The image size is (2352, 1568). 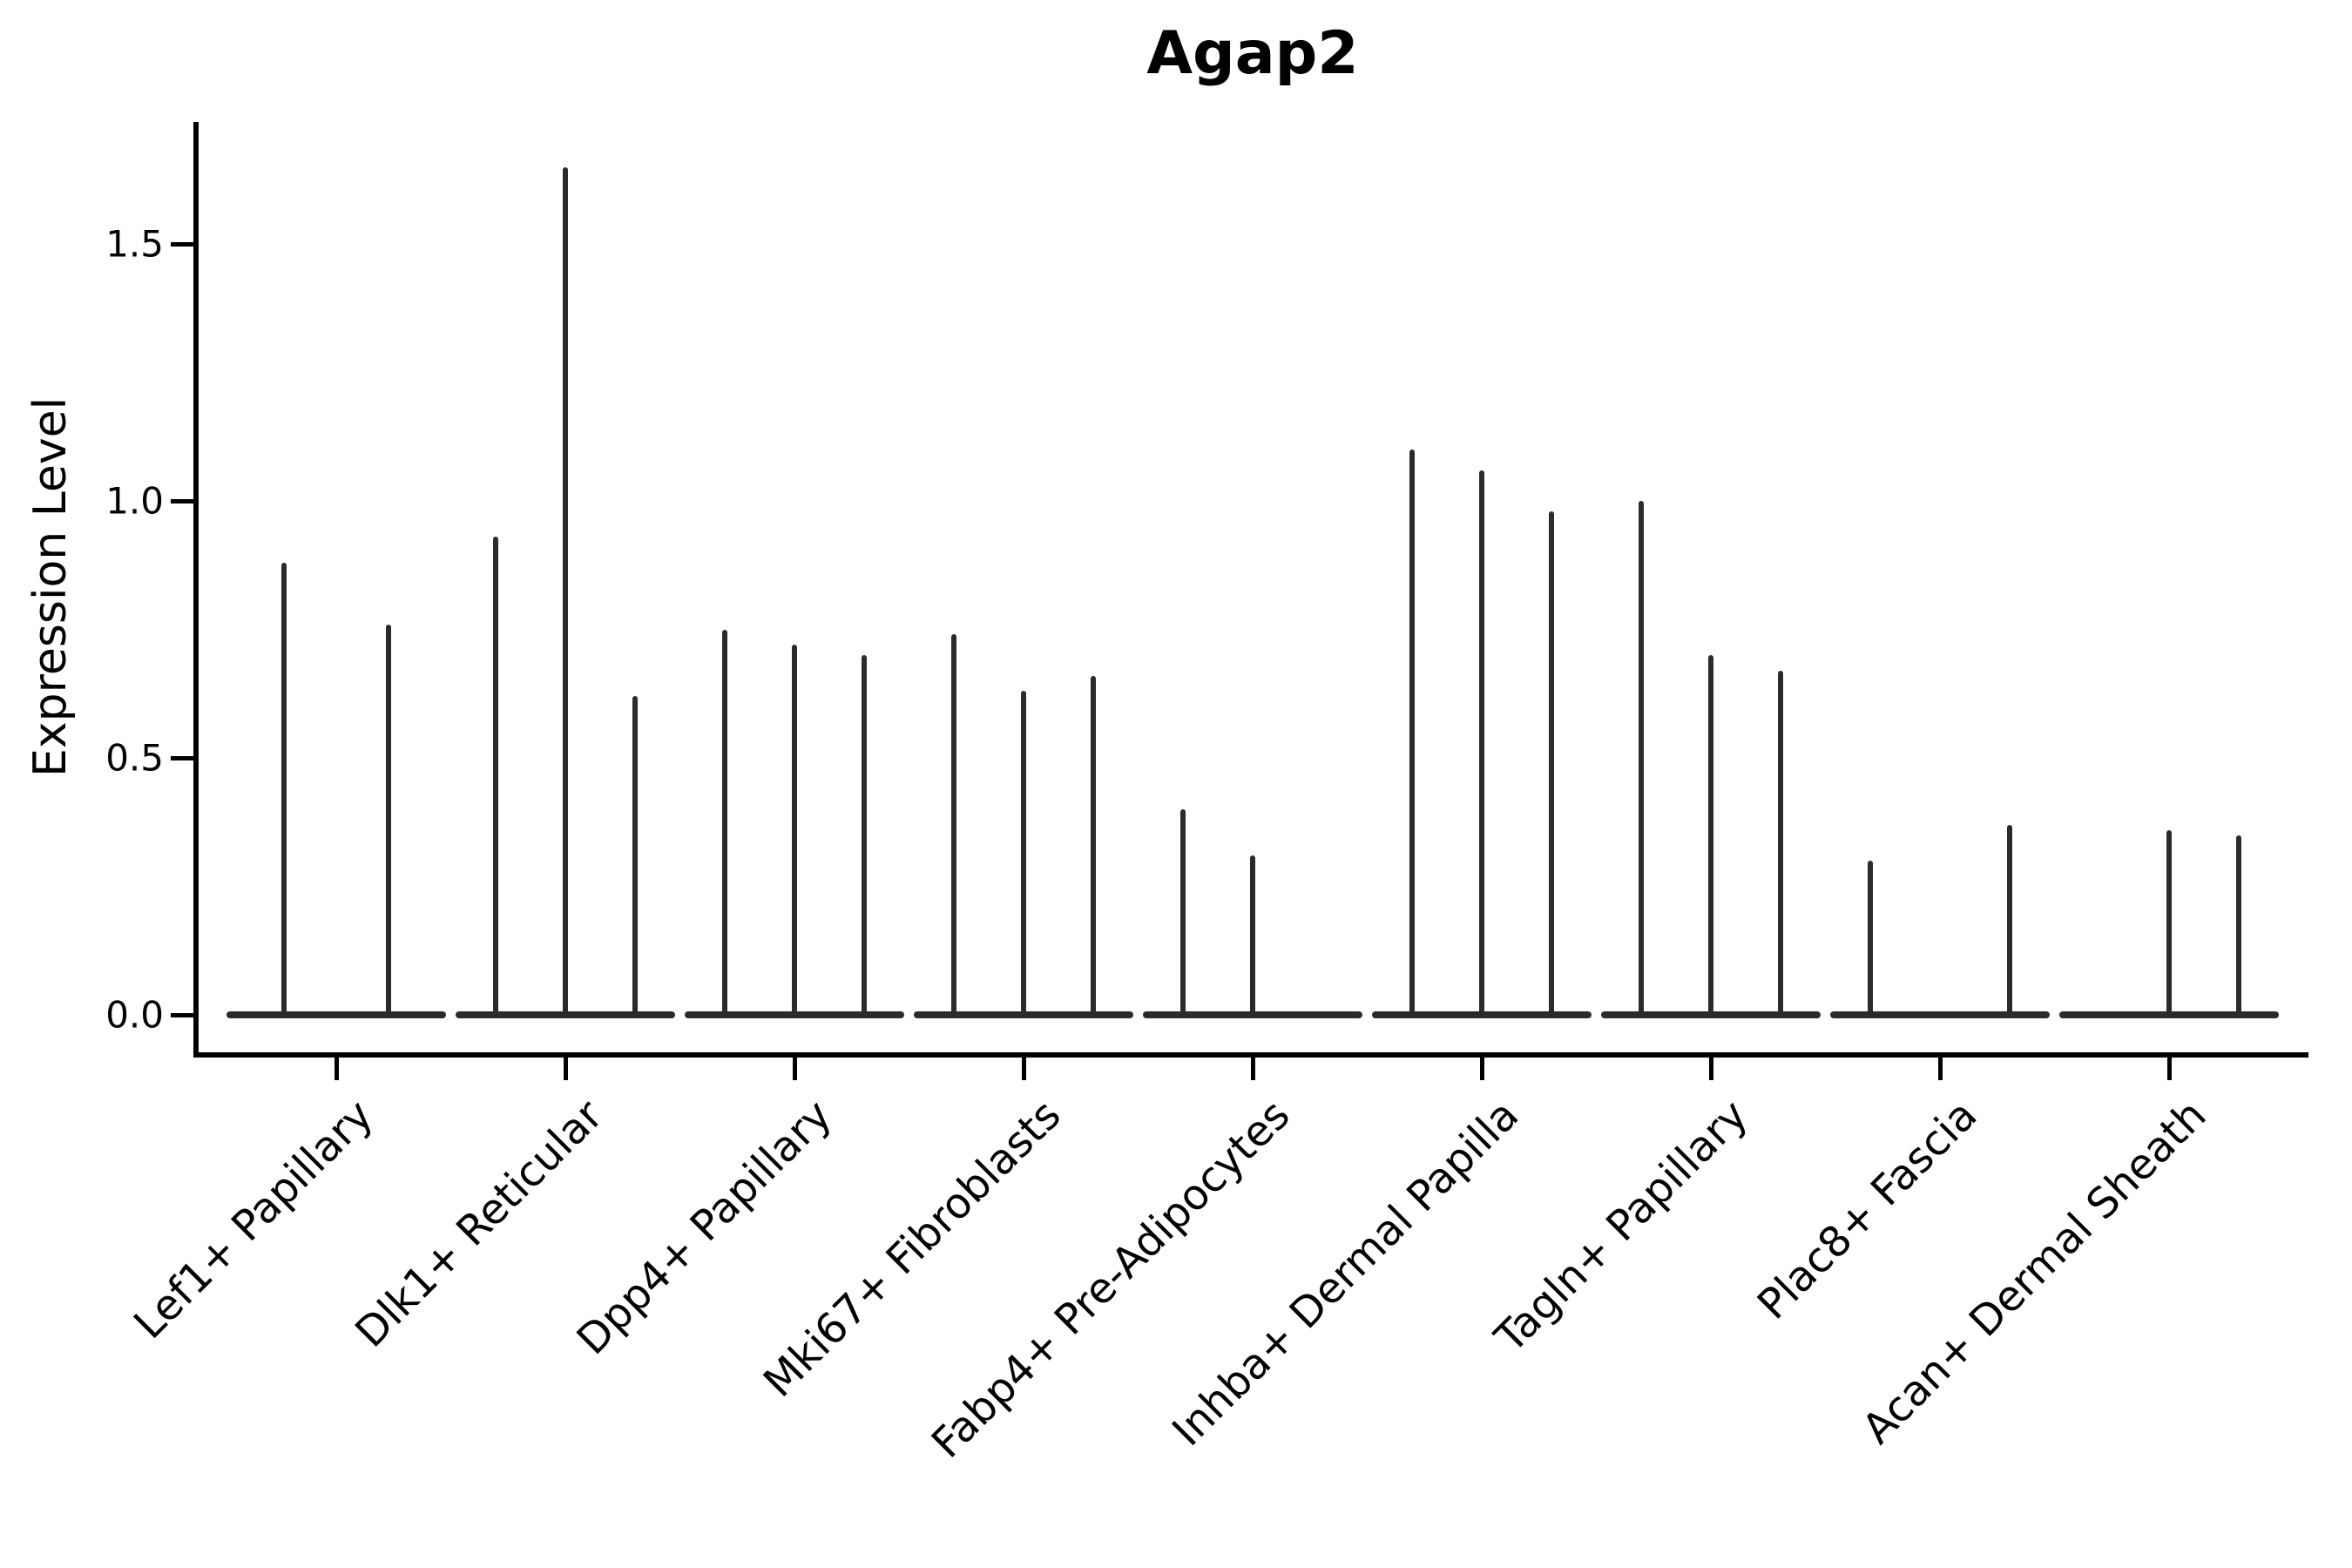 What do you see at coordinates (1252, 53) in the screenshot?
I see `chart-title: Agap2` at bounding box center [1252, 53].